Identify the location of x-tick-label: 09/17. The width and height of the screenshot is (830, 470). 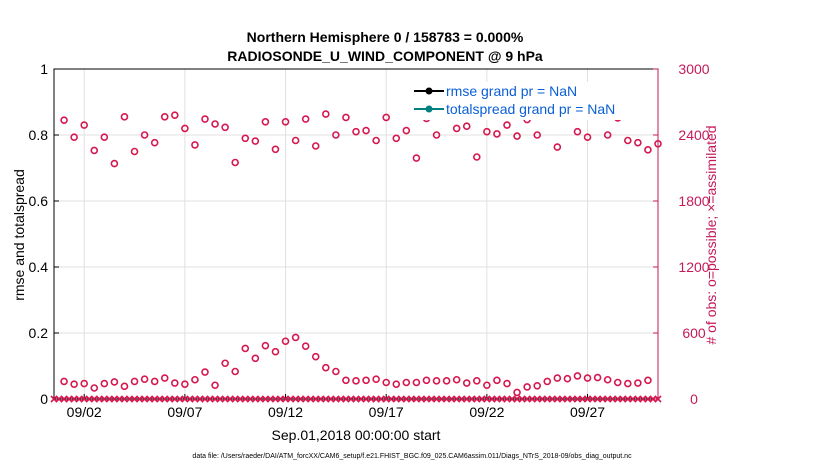
(386, 412).